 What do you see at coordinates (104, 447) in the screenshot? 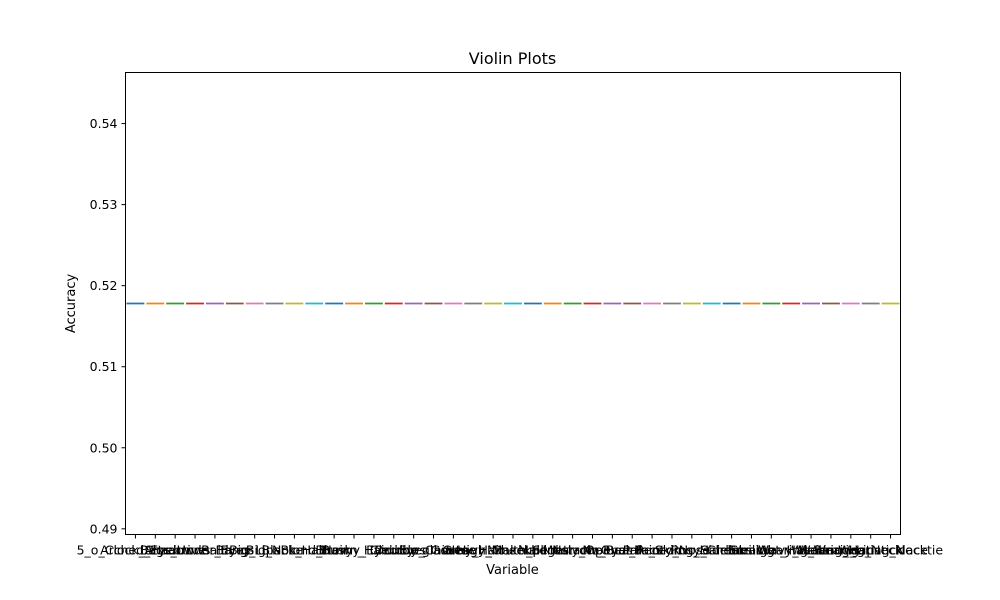
I see `y-tick-label: 0.50` at bounding box center [104, 447].